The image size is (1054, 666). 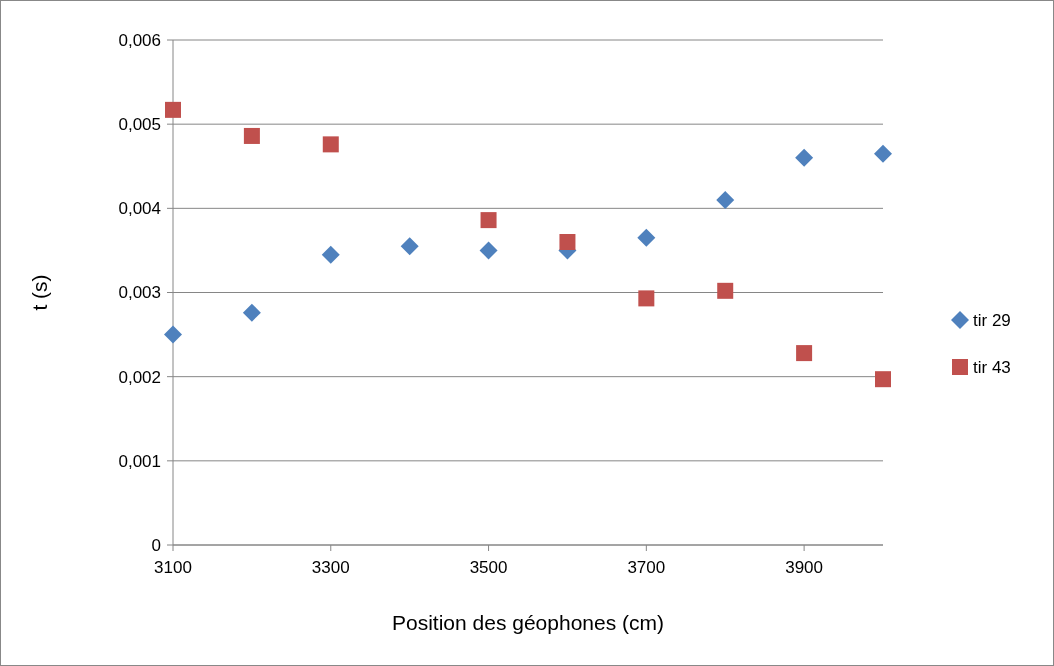 I want to click on y-tick-label: 0,002, so click(x=139, y=377).